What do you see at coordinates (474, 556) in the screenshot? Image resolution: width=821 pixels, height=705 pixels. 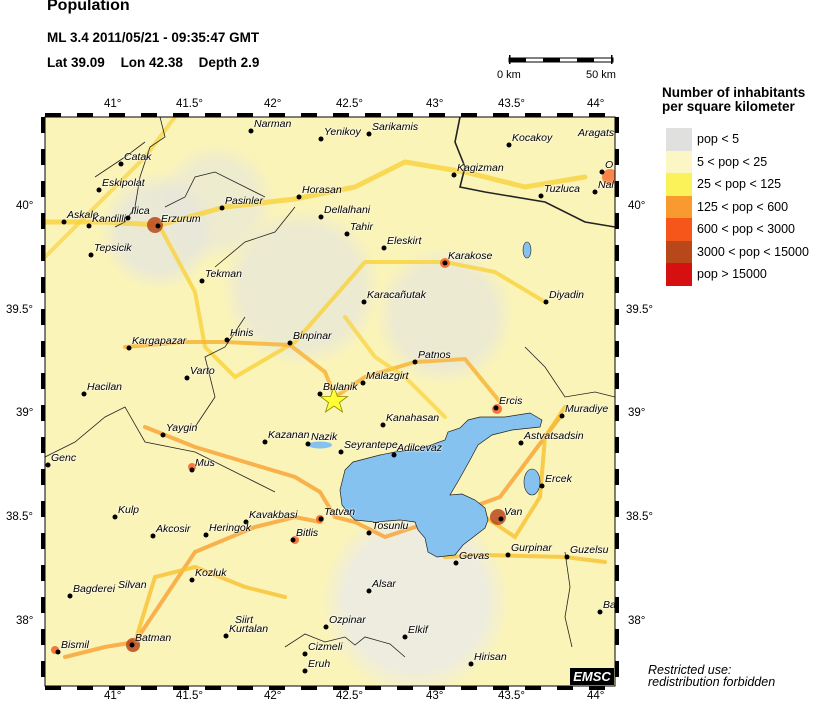 I see `city-label: Gevas` at bounding box center [474, 556].